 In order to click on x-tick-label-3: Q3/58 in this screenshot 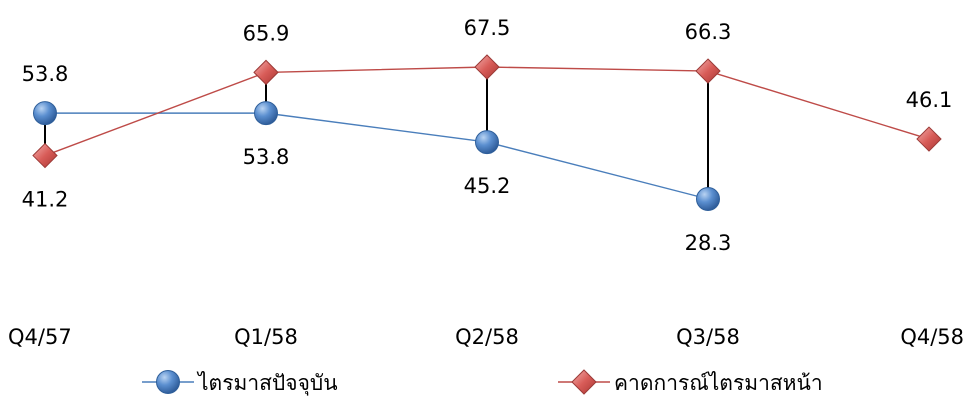, I will do `click(708, 337)`.